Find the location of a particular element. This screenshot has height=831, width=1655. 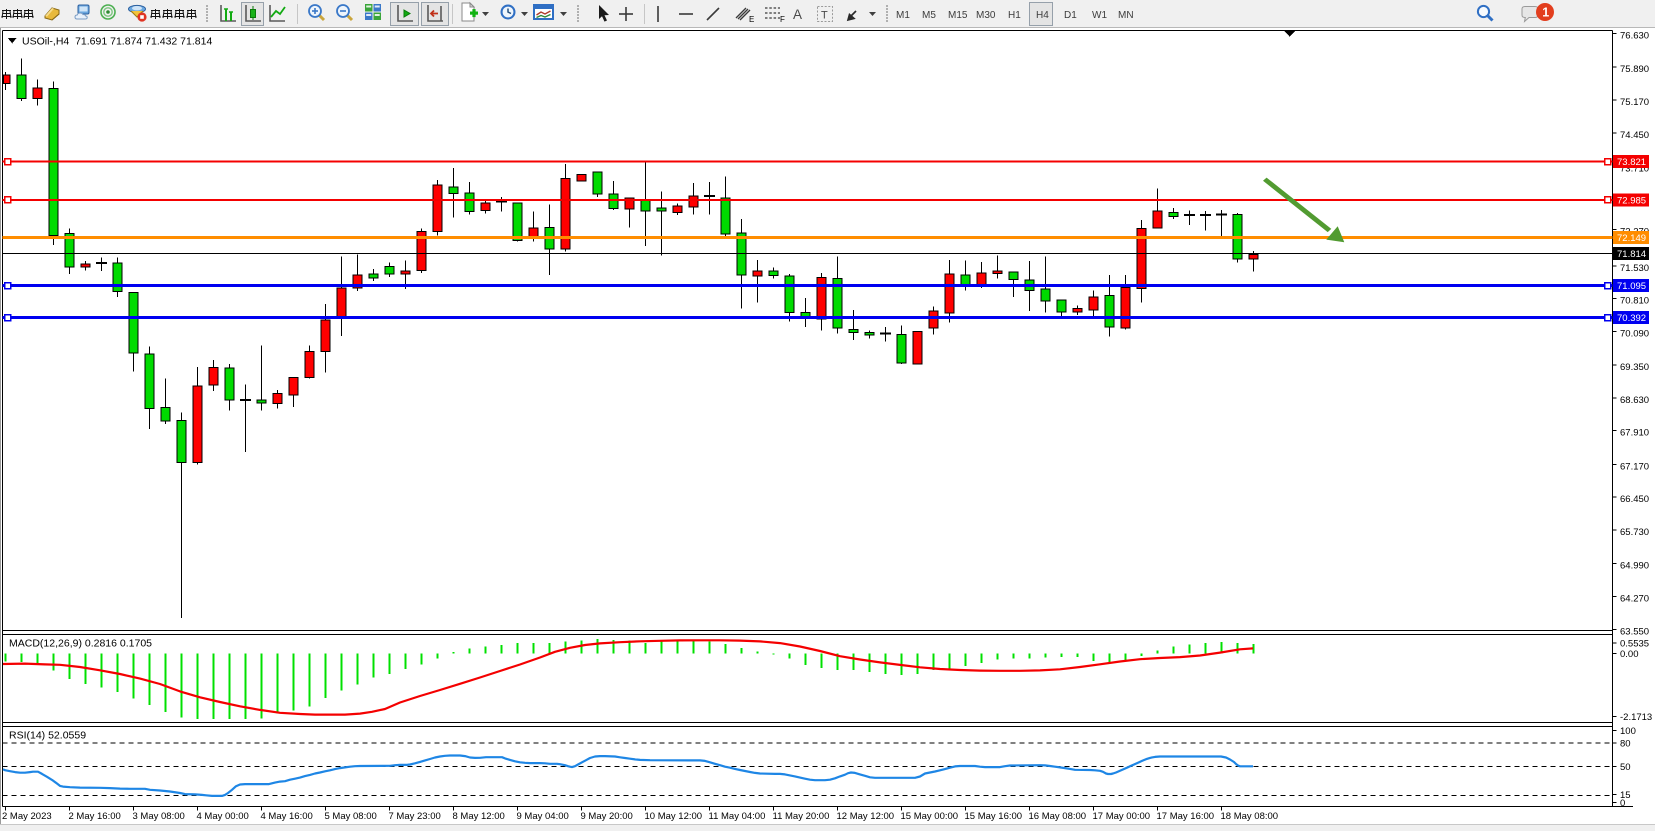

svg-text: 63.550 is located at coordinates (1634, 631).